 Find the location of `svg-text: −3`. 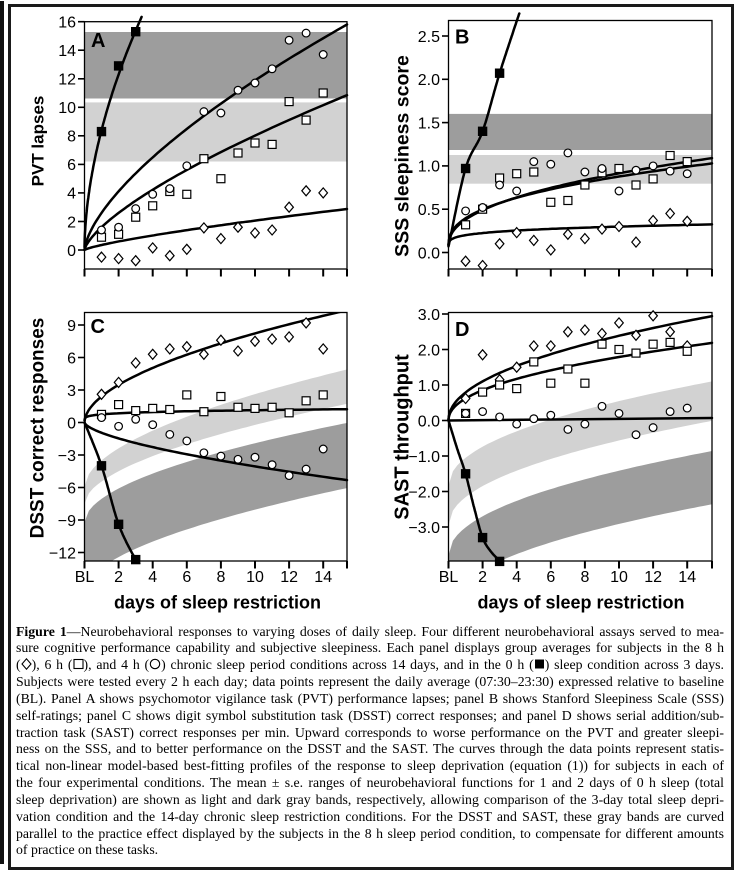

svg-text: −3 is located at coordinates (67, 456).